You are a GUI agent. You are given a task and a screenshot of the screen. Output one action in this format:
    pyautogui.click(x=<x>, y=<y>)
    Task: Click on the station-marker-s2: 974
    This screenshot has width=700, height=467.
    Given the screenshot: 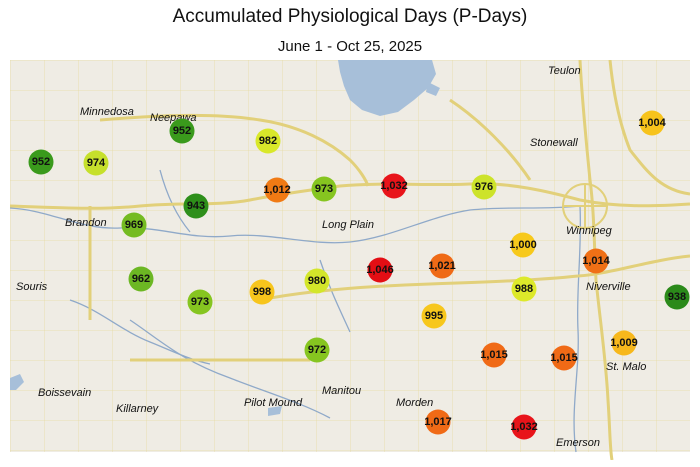 What is the action you would take?
    pyautogui.click(x=96, y=163)
    